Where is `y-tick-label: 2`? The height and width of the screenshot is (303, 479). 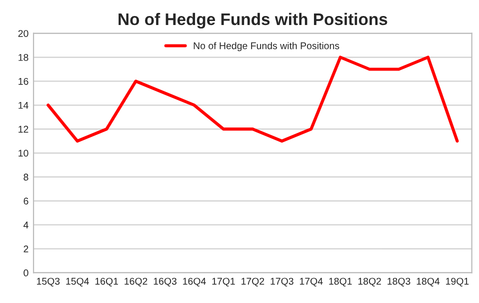
y-tick-label: 2 is located at coordinates (26, 248).